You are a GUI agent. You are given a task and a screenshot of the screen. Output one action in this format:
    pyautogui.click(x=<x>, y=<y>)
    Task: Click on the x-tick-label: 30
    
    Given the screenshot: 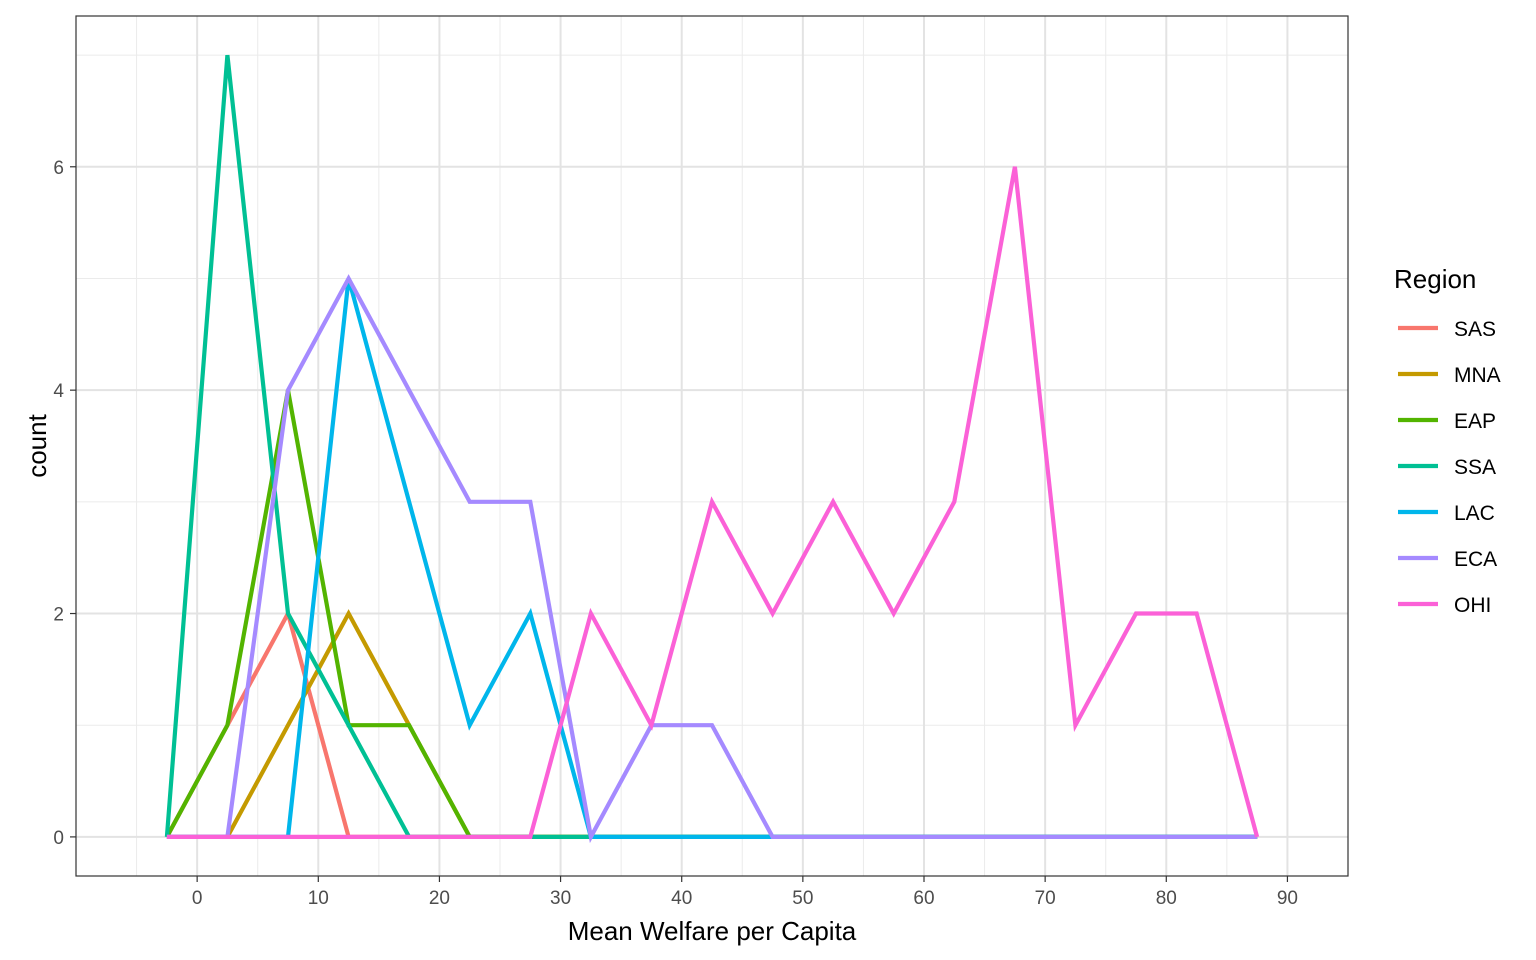 What is the action you would take?
    pyautogui.click(x=560, y=898)
    